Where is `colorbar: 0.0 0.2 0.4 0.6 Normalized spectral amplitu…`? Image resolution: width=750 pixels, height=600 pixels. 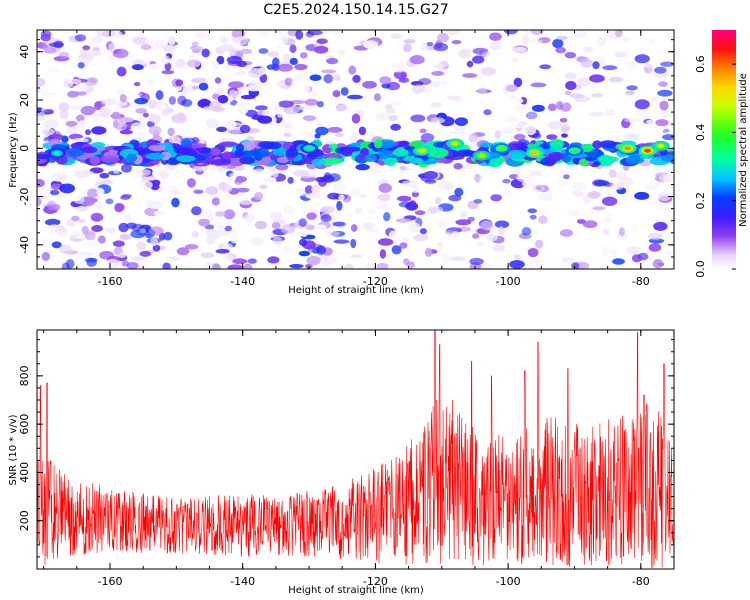
colorbar: 0.0 0.2 0.4 0.6 Normalized spectral amplitu… is located at coordinates (721, 154).